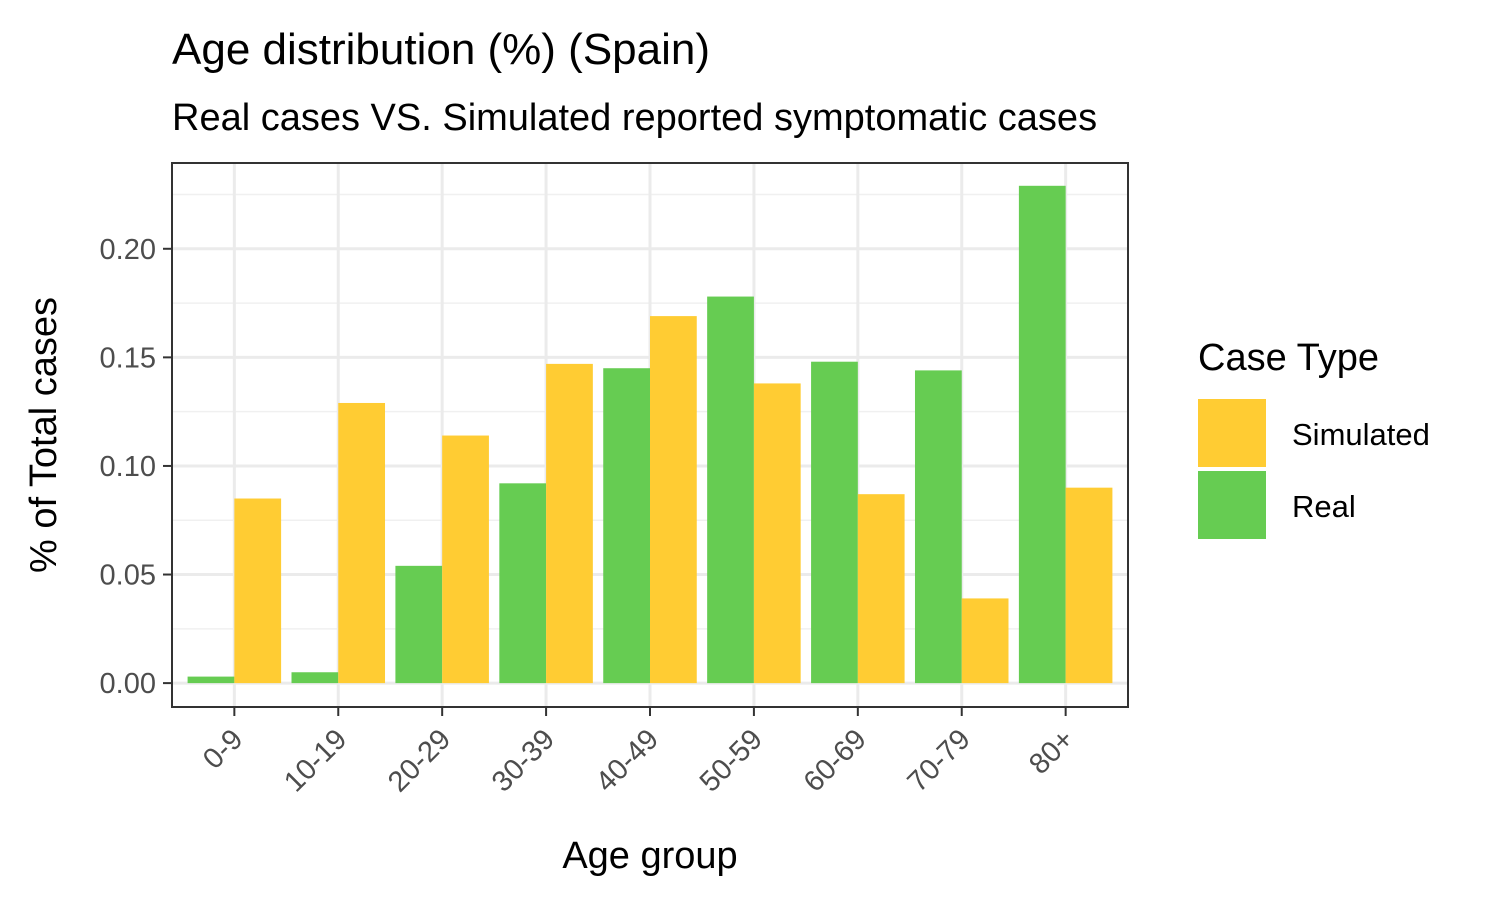 This screenshot has height=900, width=1500. What do you see at coordinates (128, 684) in the screenshot?
I see `y-tick-label: 0.00` at bounding box center [128, 684].